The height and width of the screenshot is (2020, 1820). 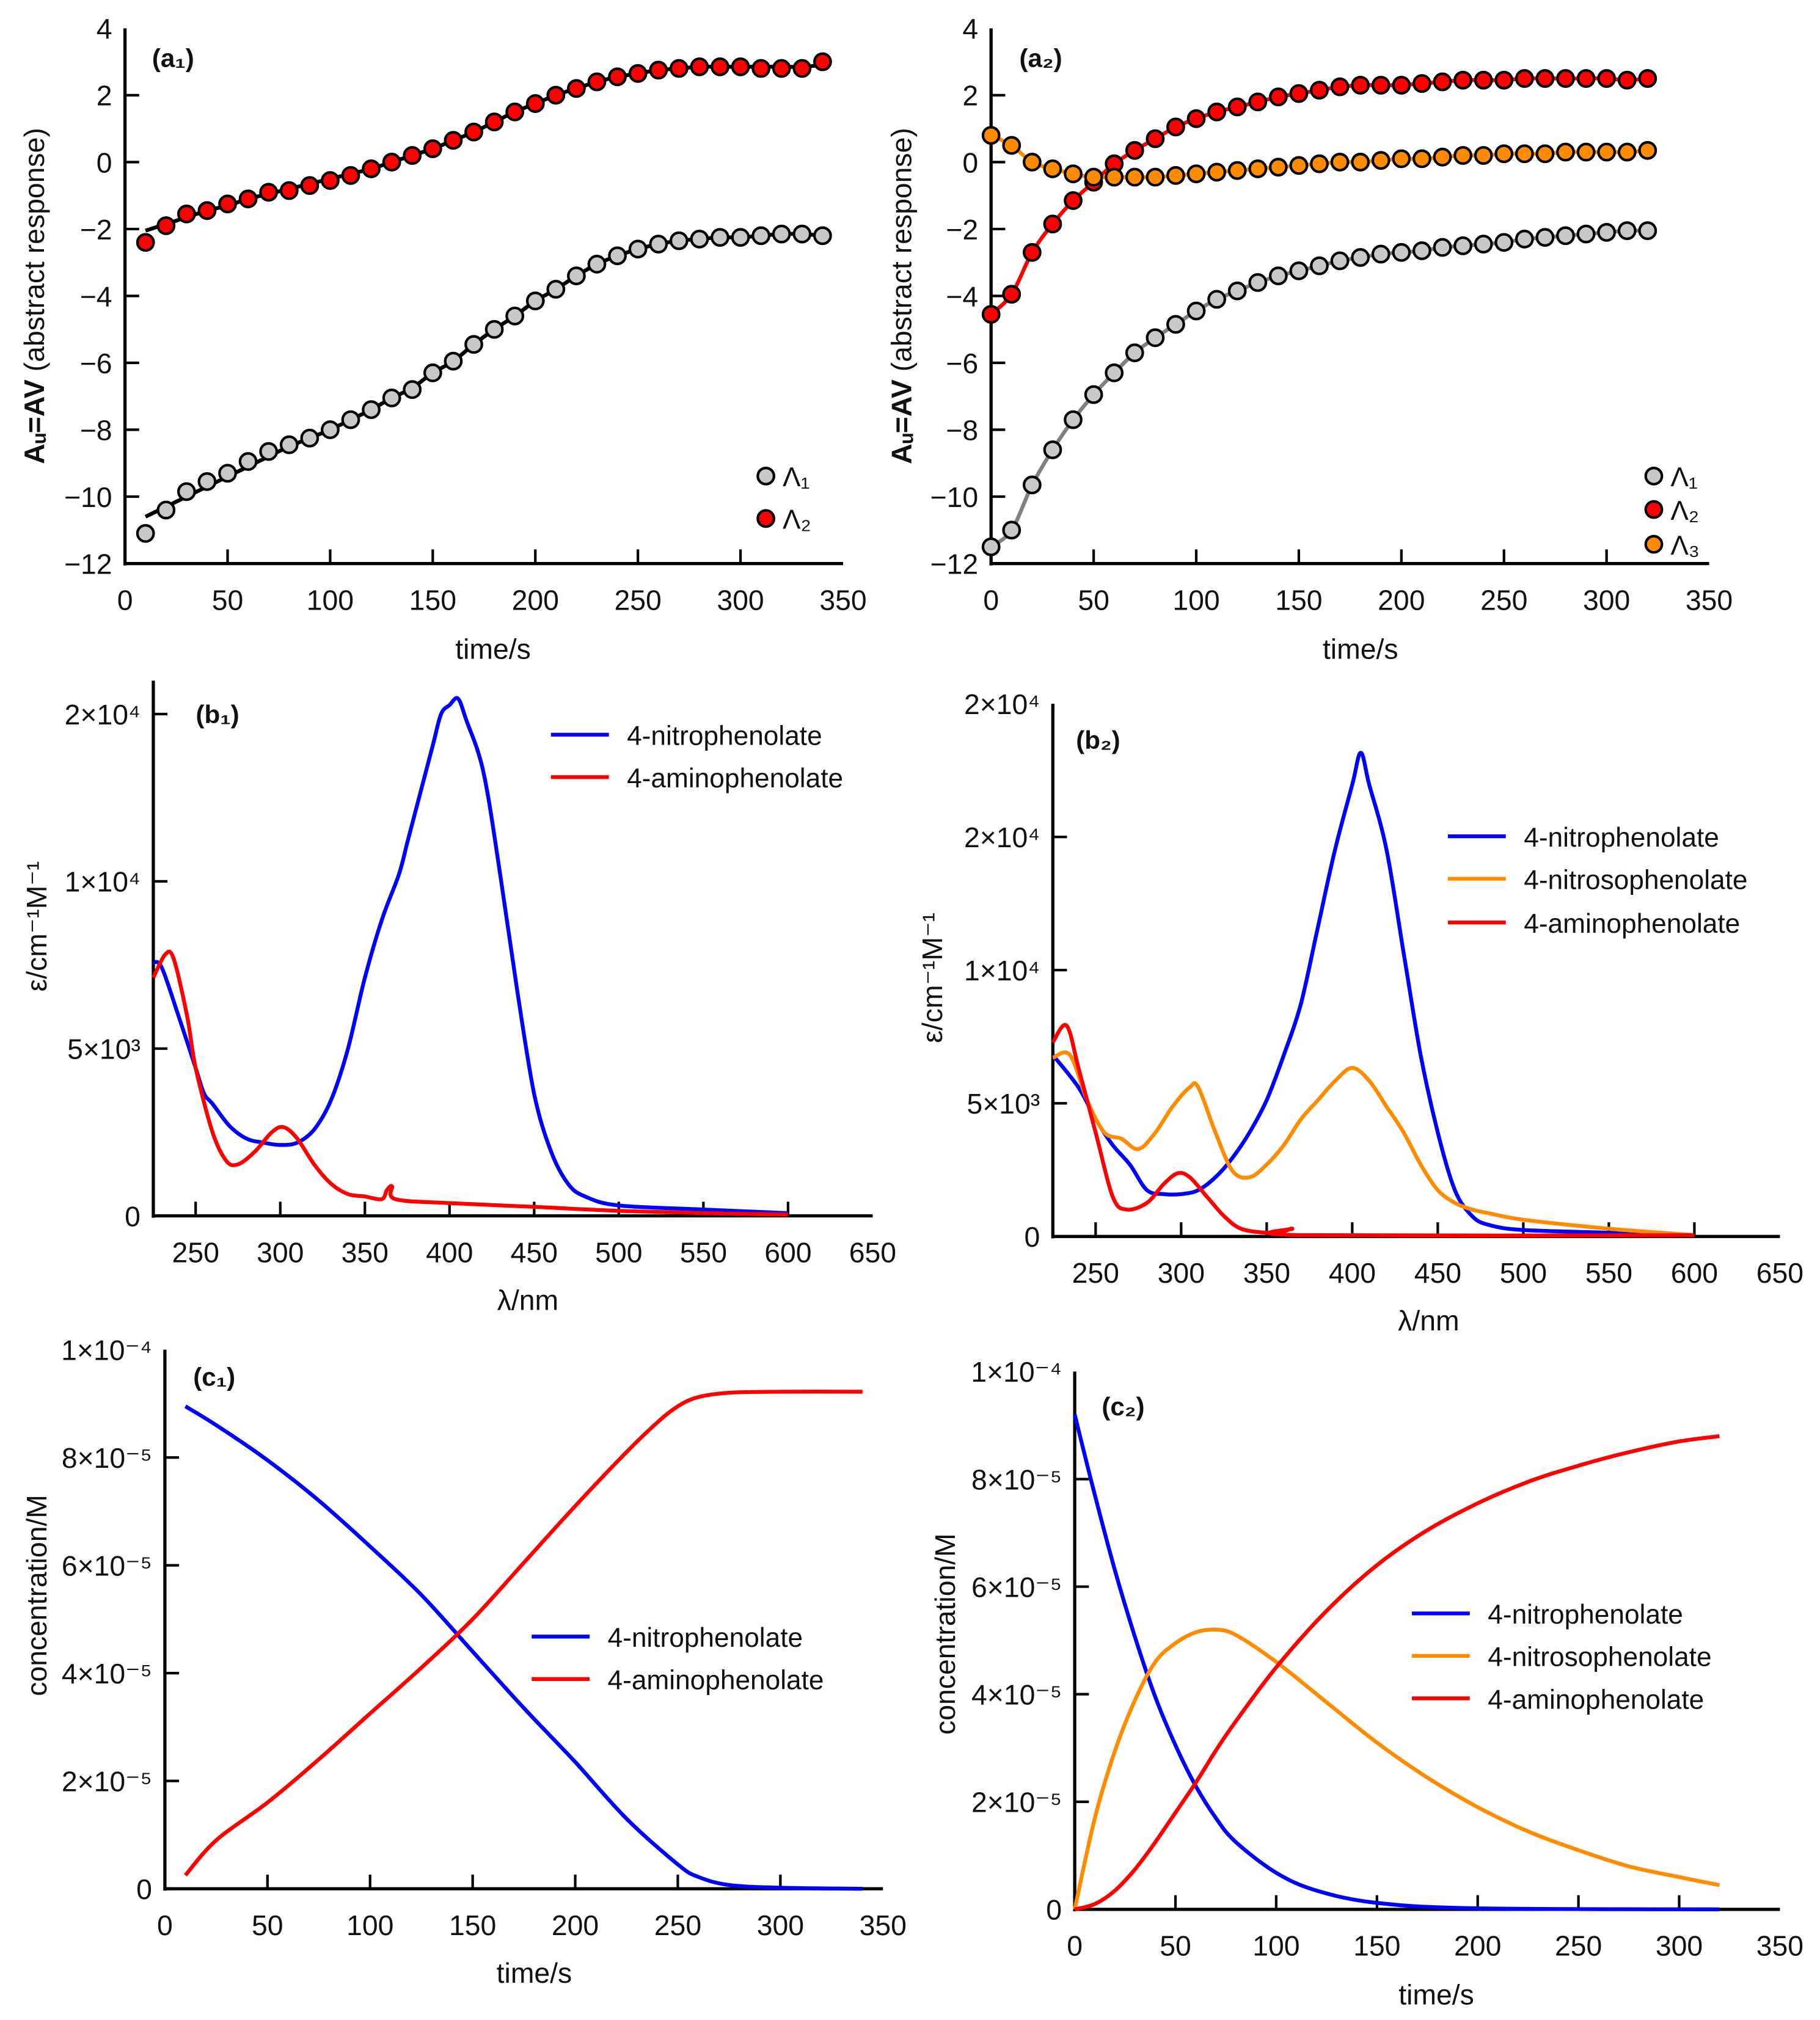 What do you see at coordinates (107, 1458) in the screenshot?
I see `y-tick-label: 8×10⁻⁵` at bounding box center [107, 1458].